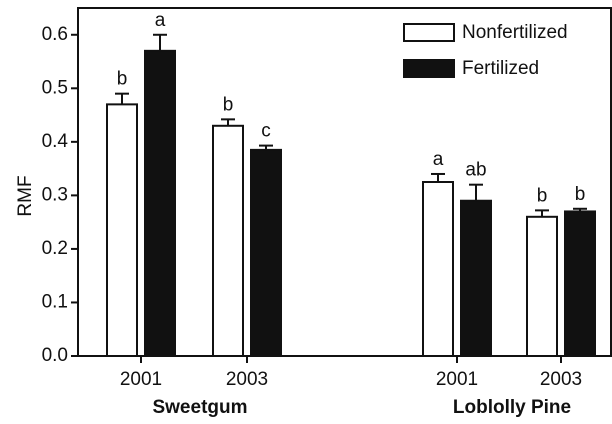 The width and height of the screenshot is (612, 424). I want to click on y-tick-label: 0.5, so click(55, 87).